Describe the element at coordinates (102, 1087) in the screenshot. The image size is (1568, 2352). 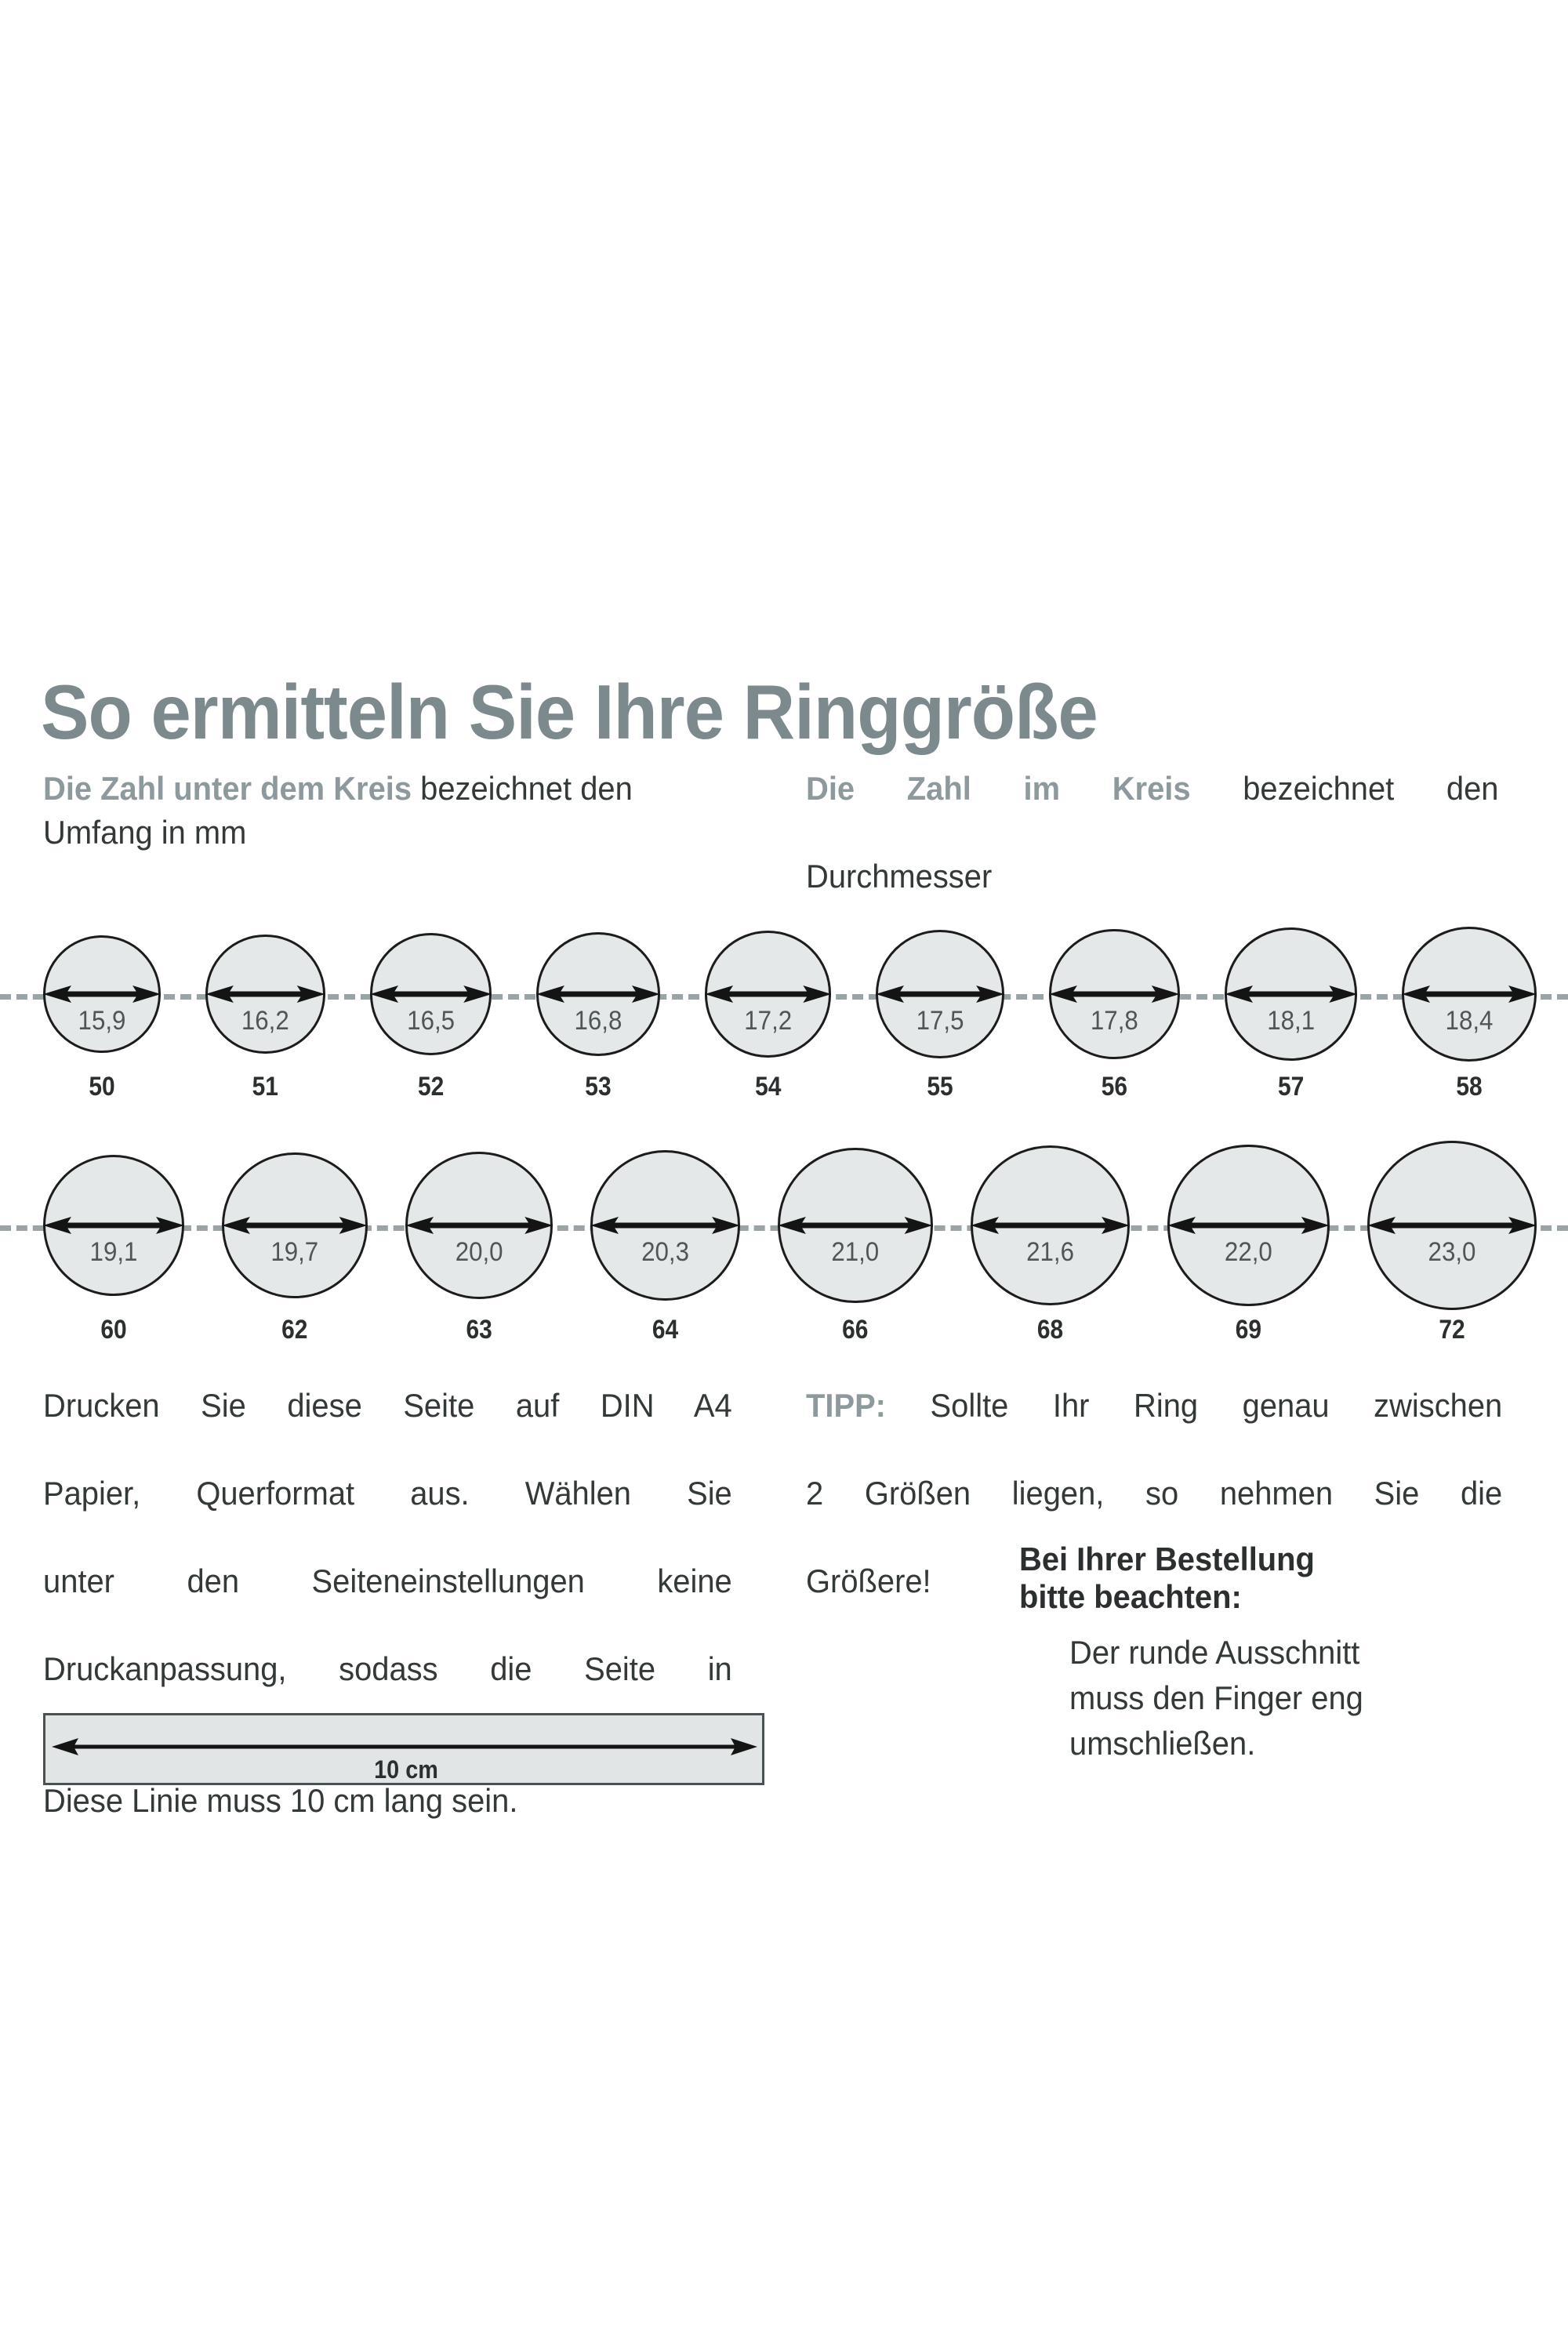
I see `size-label: 50` at that location.